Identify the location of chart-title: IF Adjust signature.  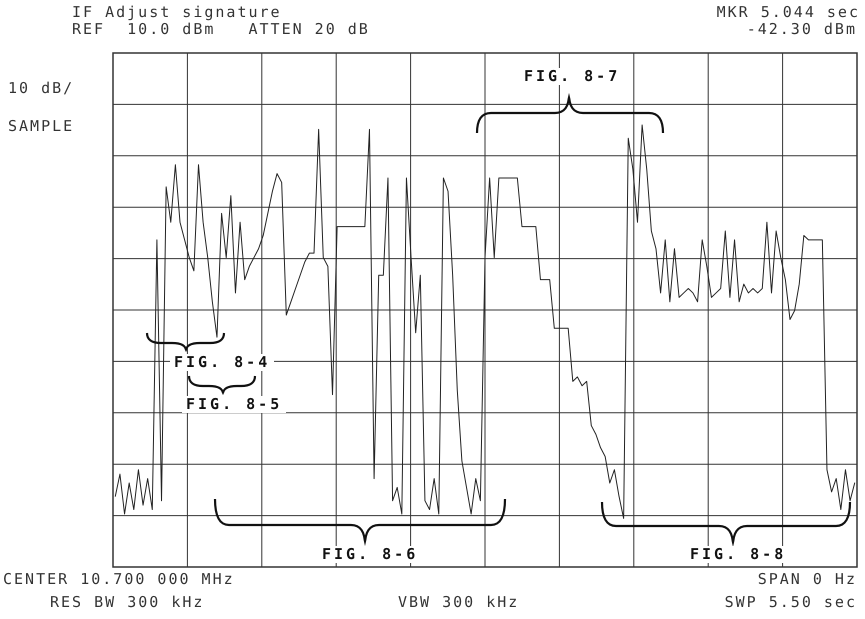
(177, 12).